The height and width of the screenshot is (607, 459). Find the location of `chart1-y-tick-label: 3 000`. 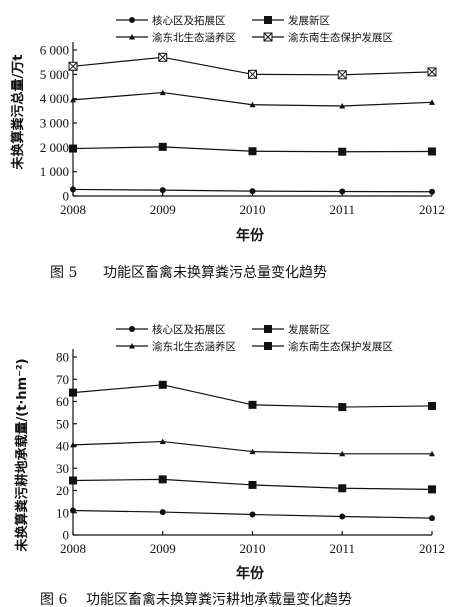

chart1-y-tick-label: 3 000 is located at coordinates (54, 123).